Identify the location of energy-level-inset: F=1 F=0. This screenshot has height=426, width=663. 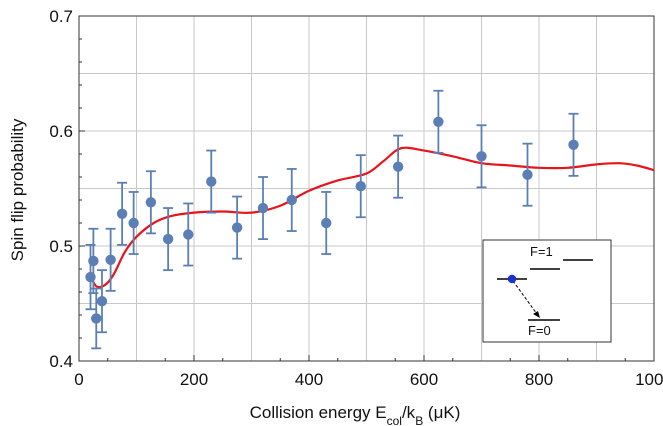
(547, 291).